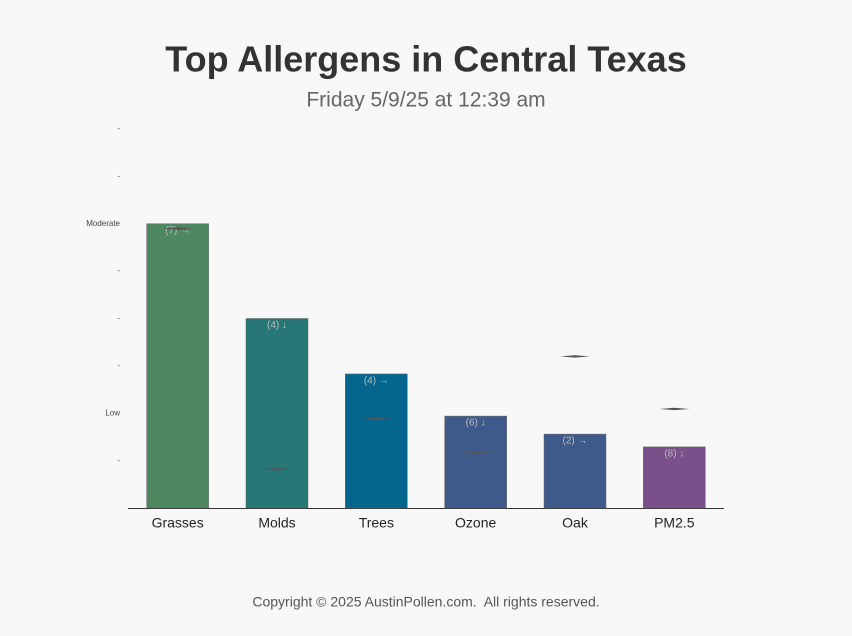 The width and height of the screenshot is (852, 636). I want to click on bar-label: (2) →, so click(575, 441).